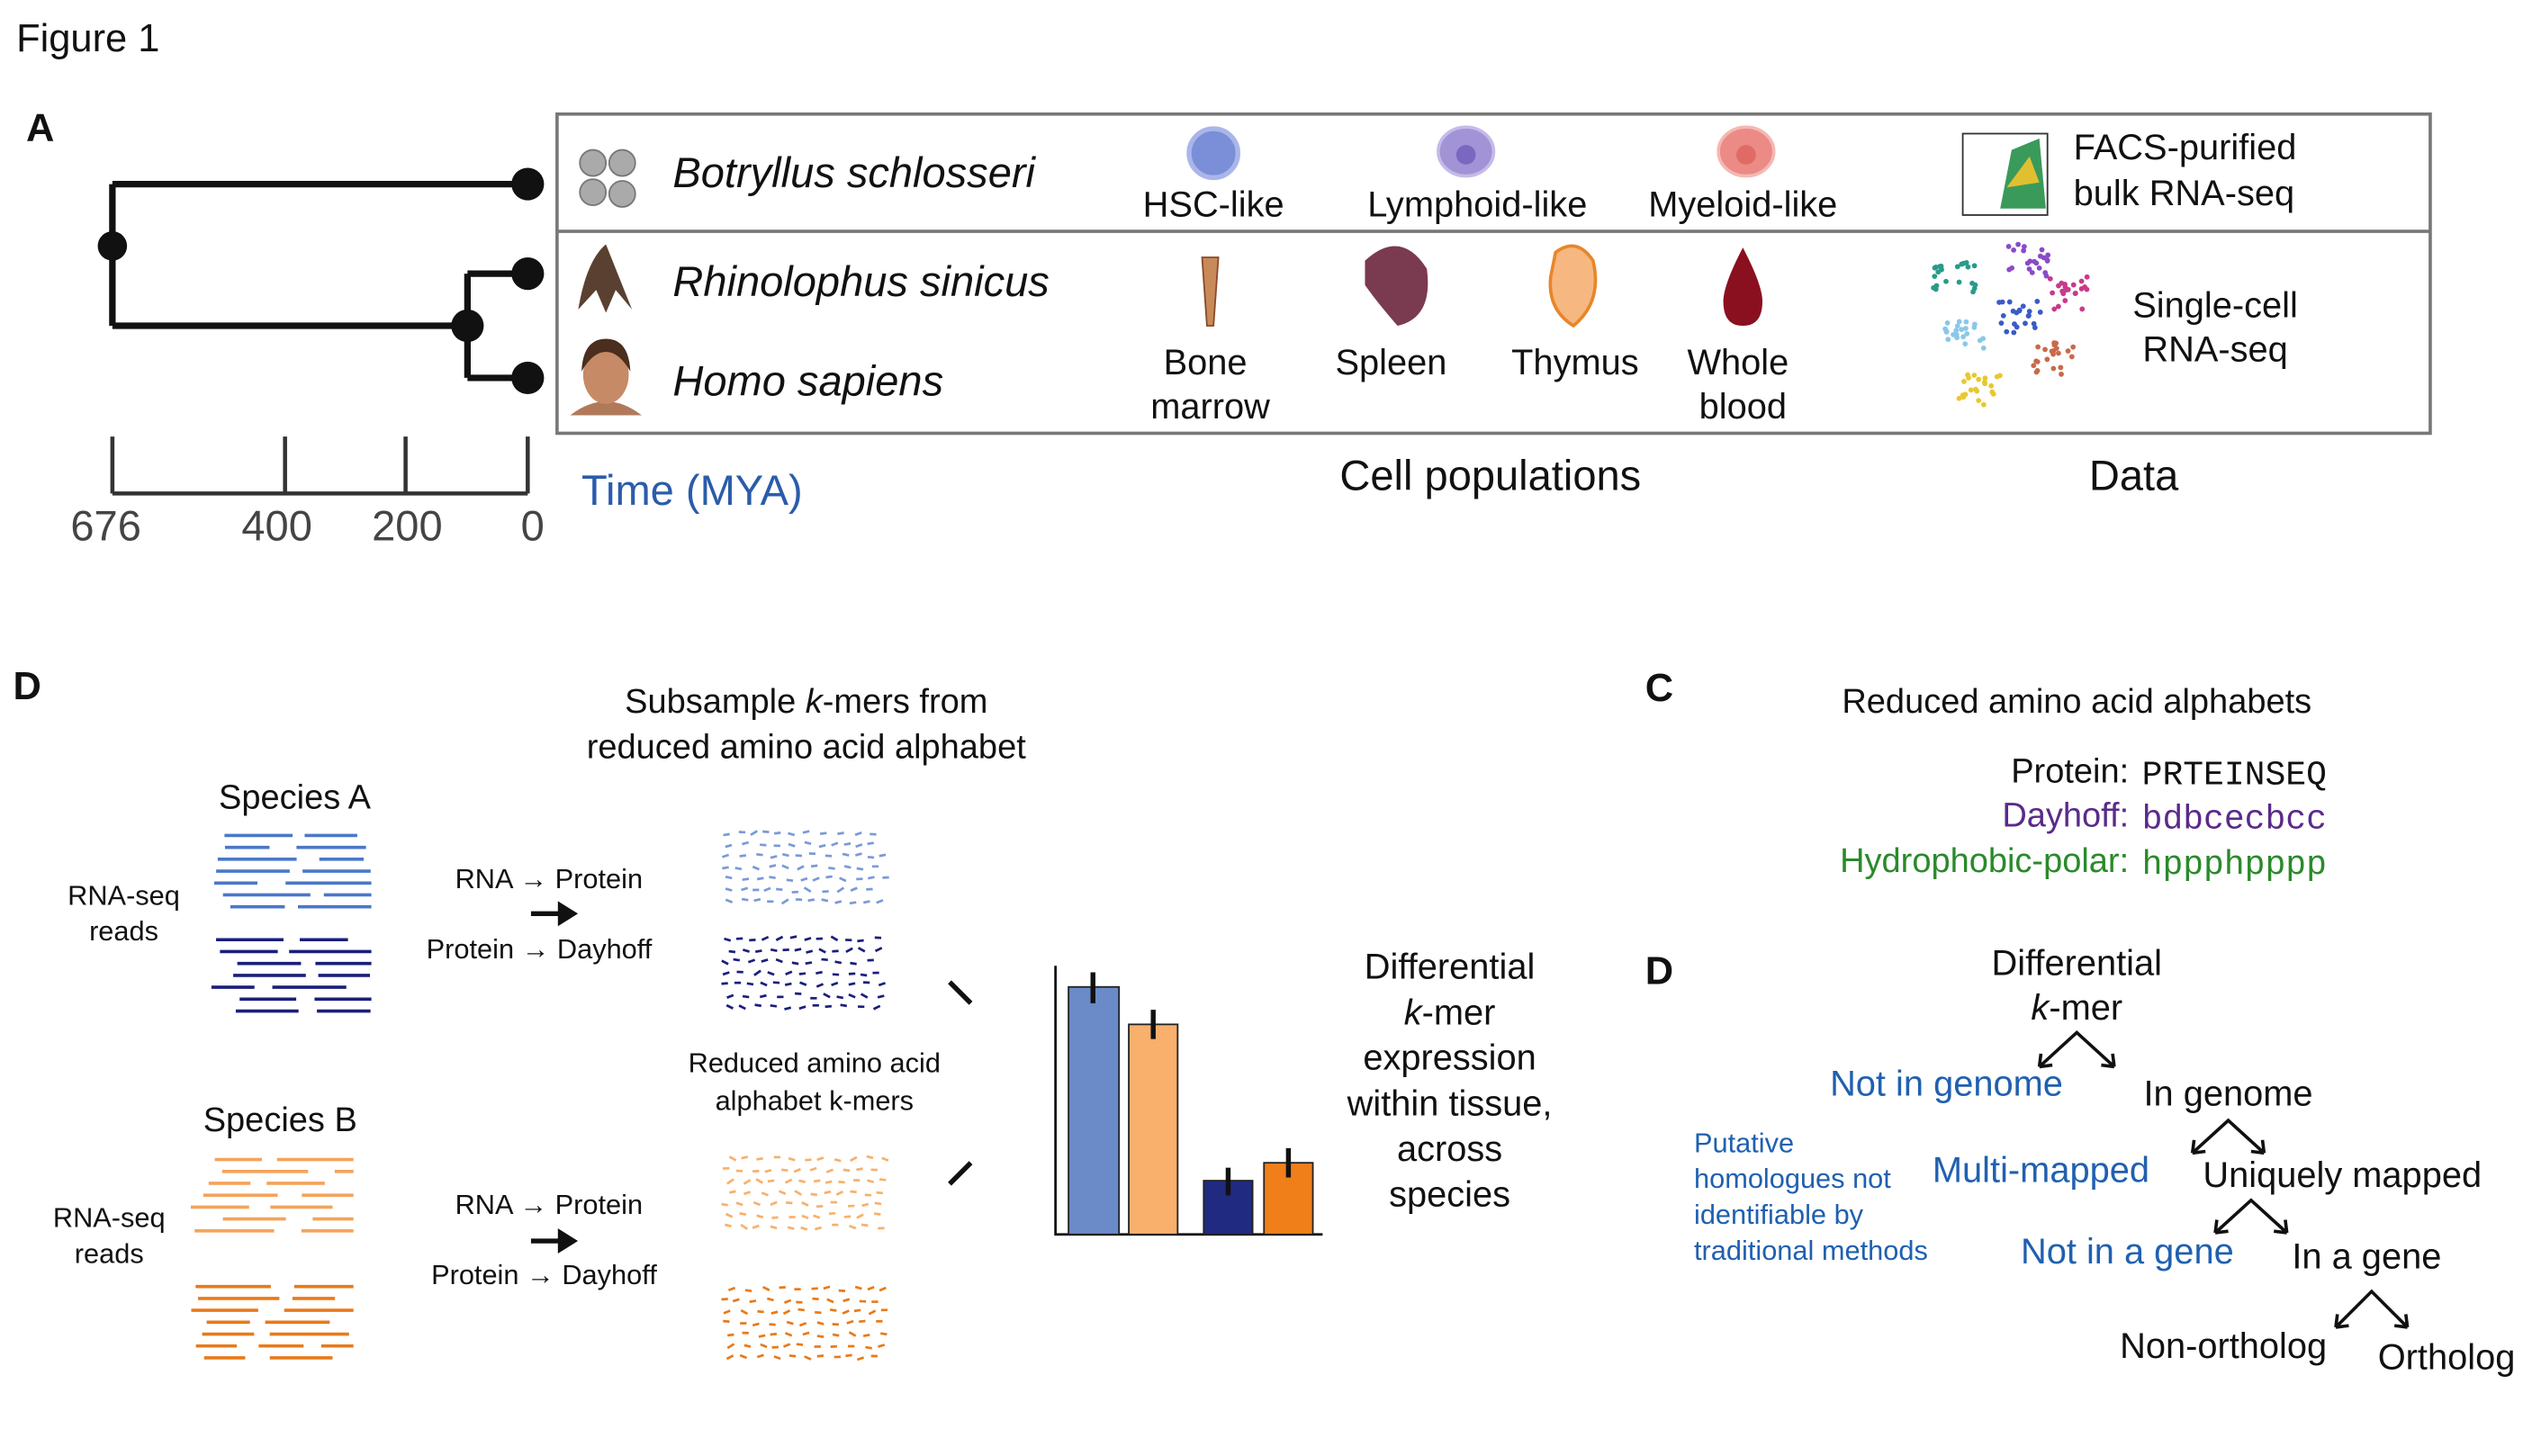  What do you see at coordinates (1213, 153) in the screenshot?
I see `cell-icon` at bounding box center [1213, 153].